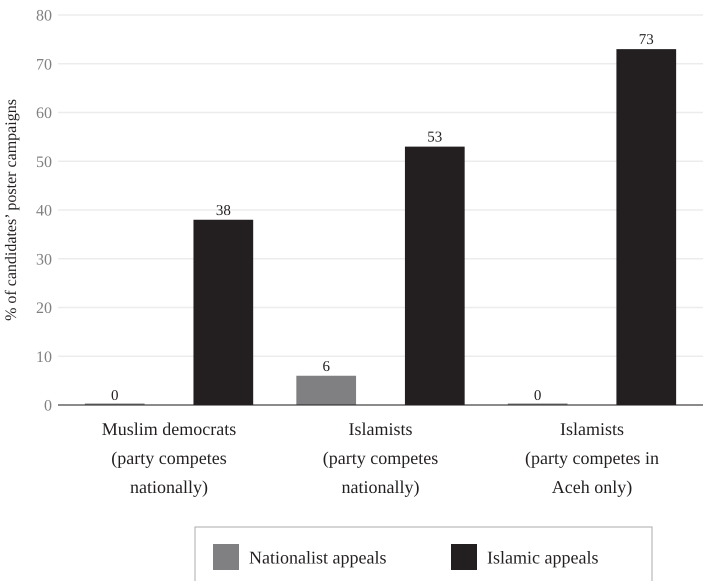 The image size is (715, 581). I want to click on x-tick-label: Muslim democrats (party competes nationally), so click(169, 458).